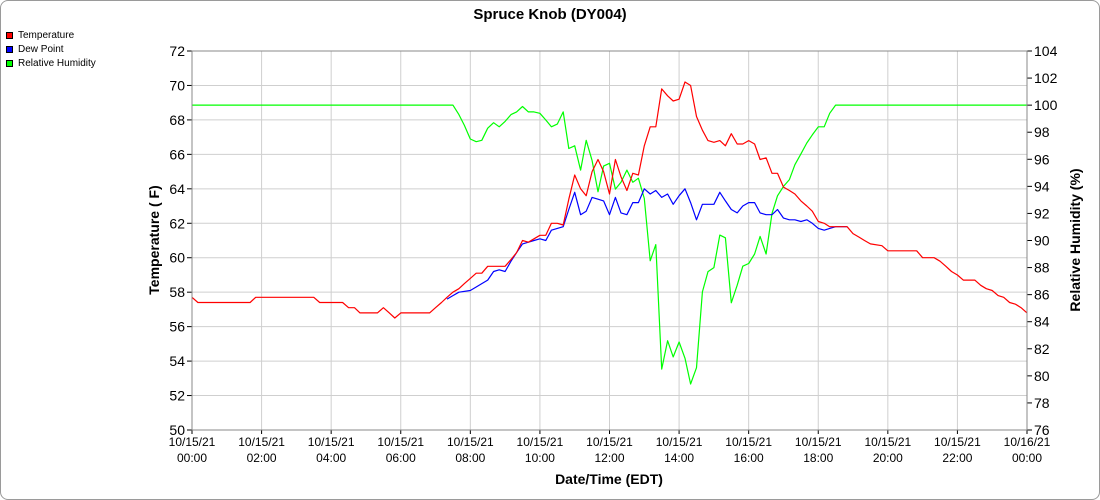 This screenshot has width=1100, height=500. What do you see at coordinates (1042, 159) in the screenshot?
I see `y-right-tick-label: 96` at bounding box center [1042, 159].